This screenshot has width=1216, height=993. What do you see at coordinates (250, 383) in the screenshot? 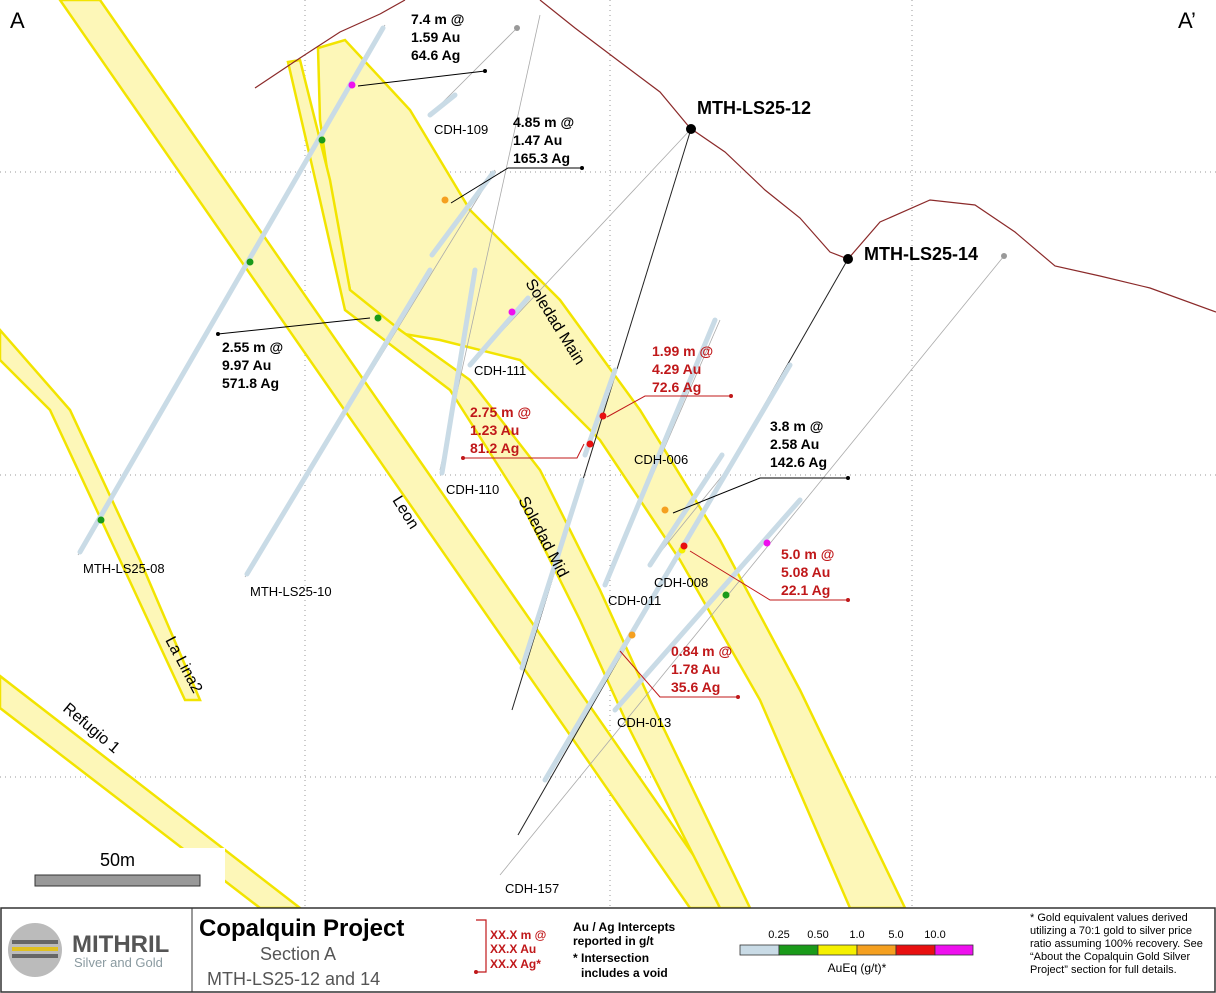
I see `intercept-text: 571.8 Ag` at bounding box center [250, 383].